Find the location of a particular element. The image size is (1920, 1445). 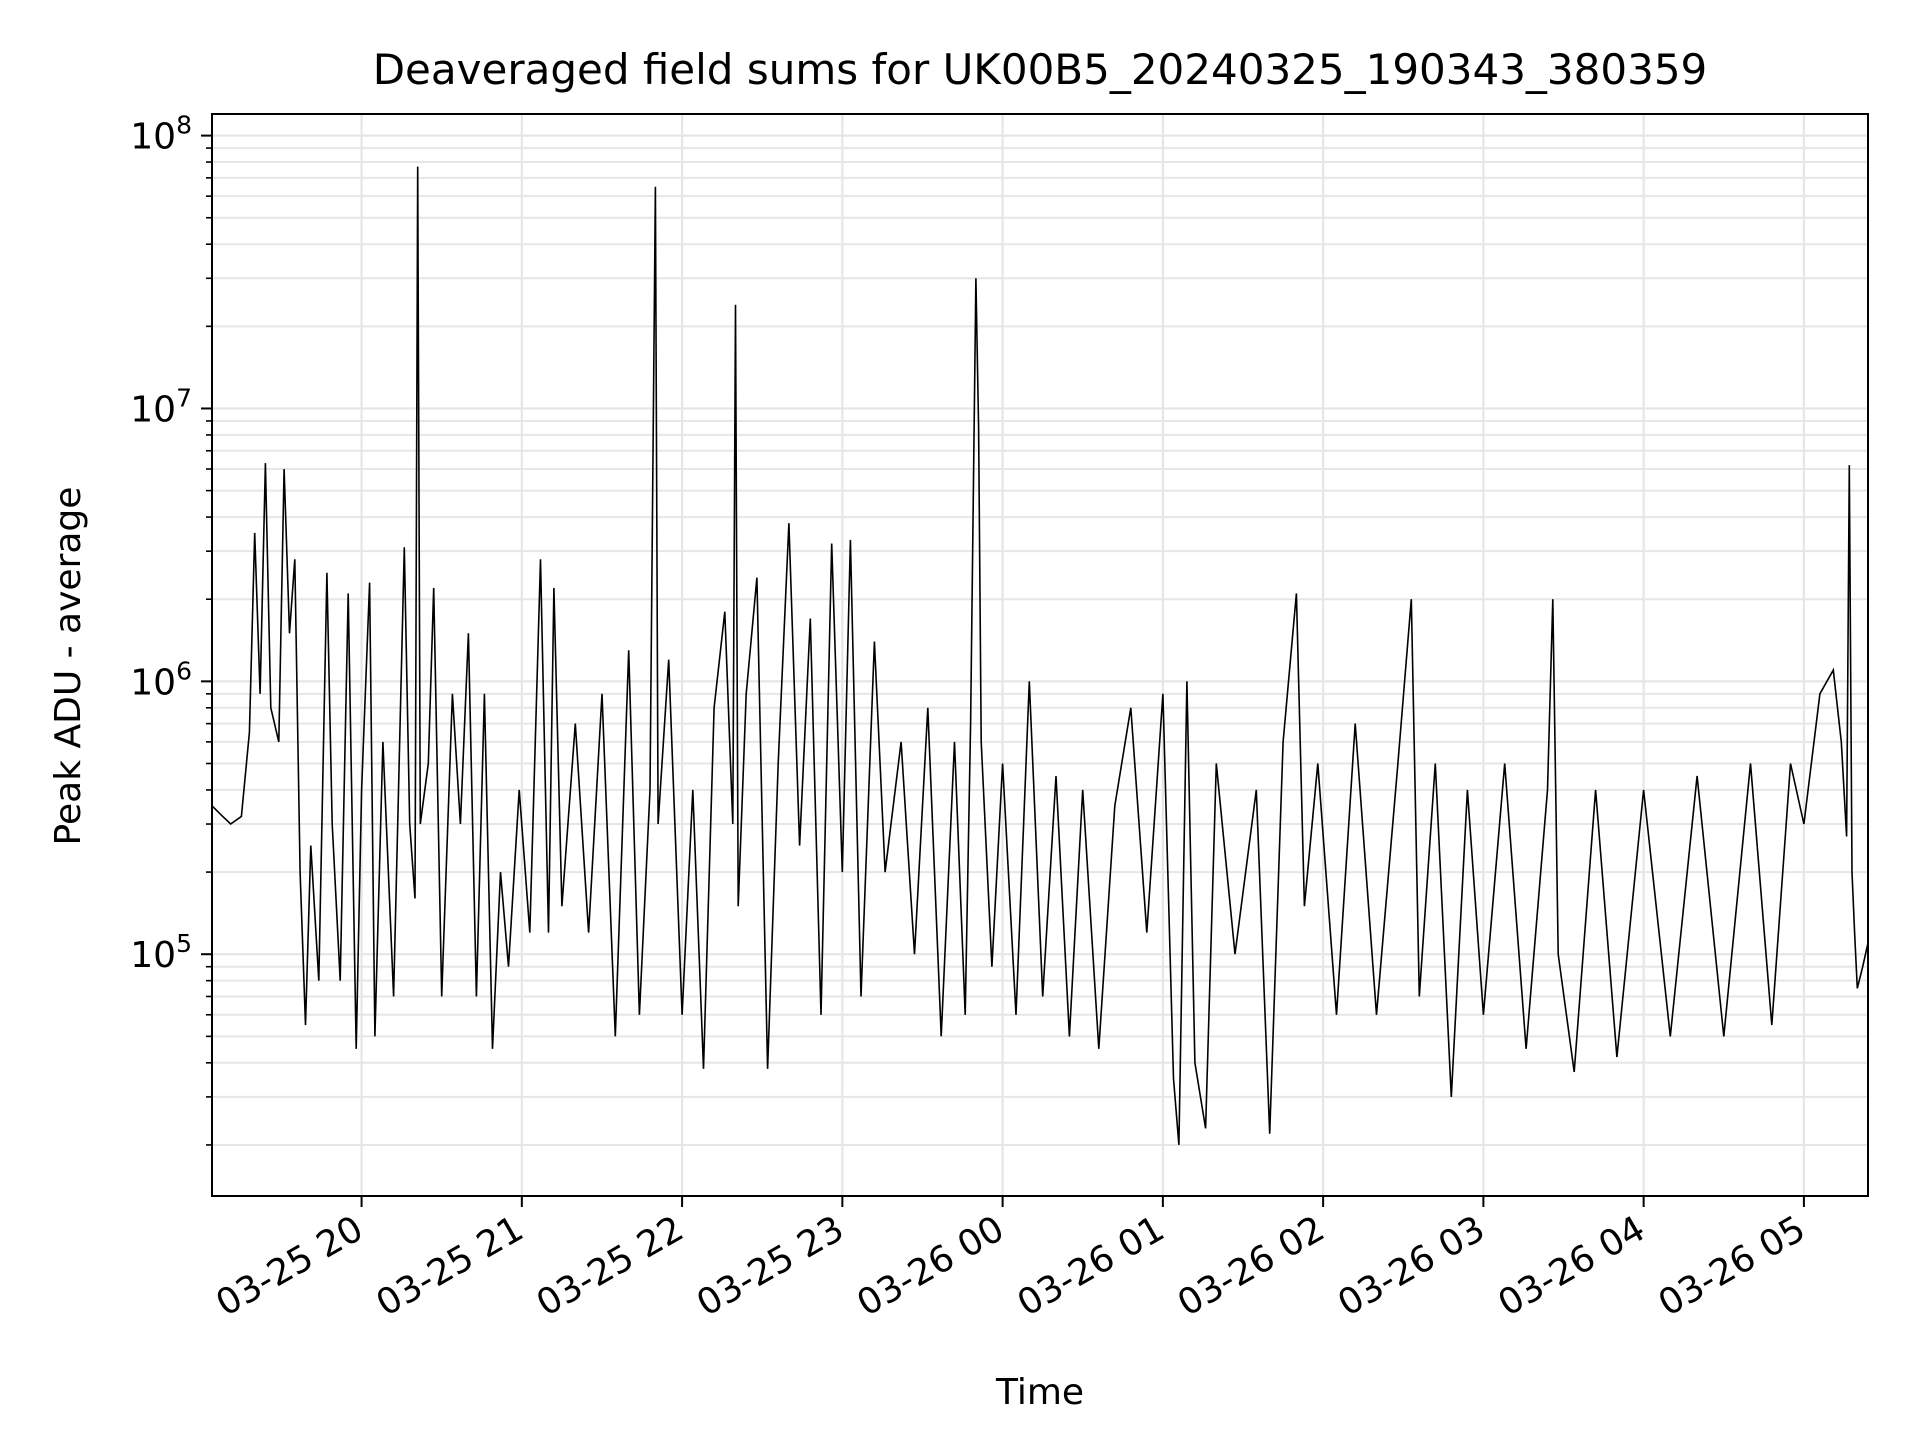

y-tick-label: 10⁶ is located at coordinates (161, 679).